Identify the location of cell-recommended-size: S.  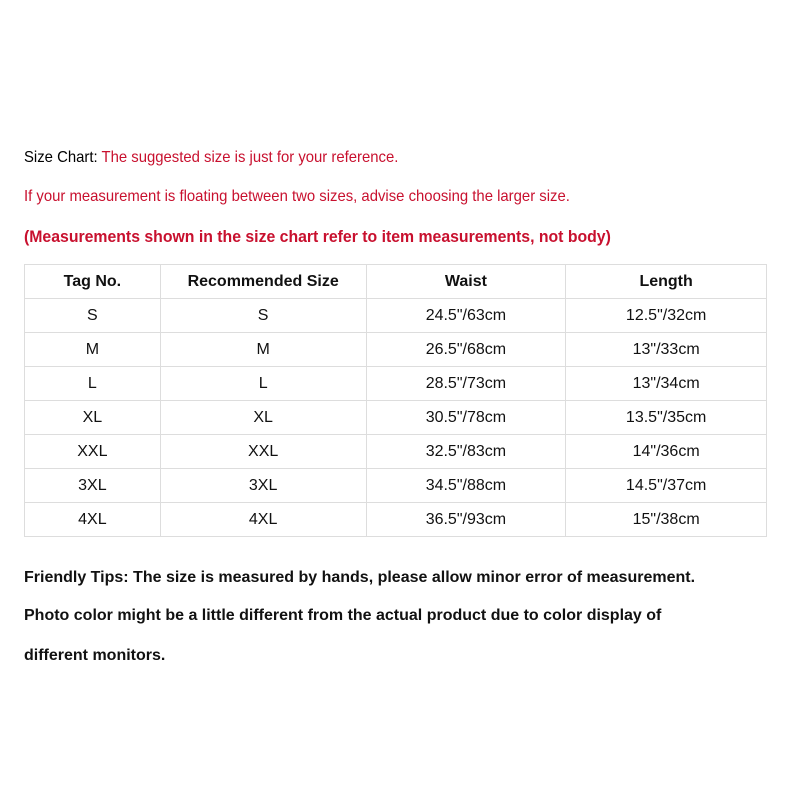
(263, 315).